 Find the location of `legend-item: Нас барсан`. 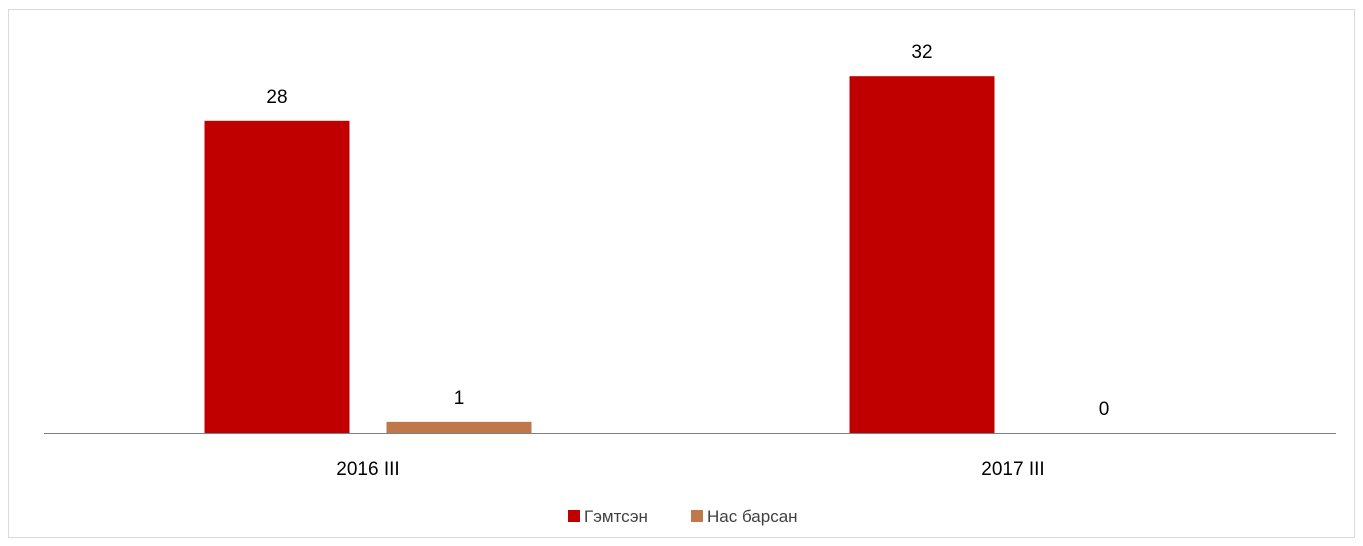

legend-item: Нас барсан is located at coordinates (744, 516).